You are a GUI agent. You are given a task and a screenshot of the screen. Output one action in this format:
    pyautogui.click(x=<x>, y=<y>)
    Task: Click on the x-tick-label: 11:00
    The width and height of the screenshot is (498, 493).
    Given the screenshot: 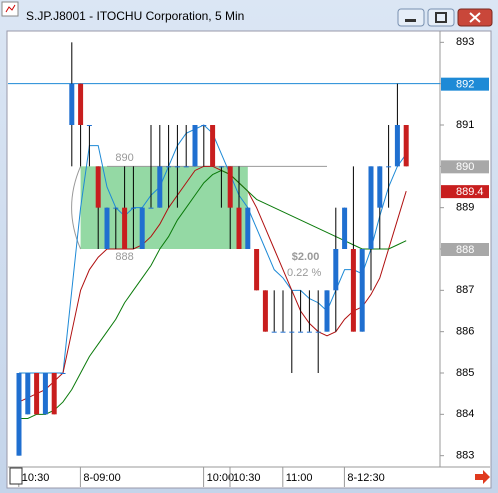 What is the action you would take?
    pyautogui.click(x=299, y=478)
    